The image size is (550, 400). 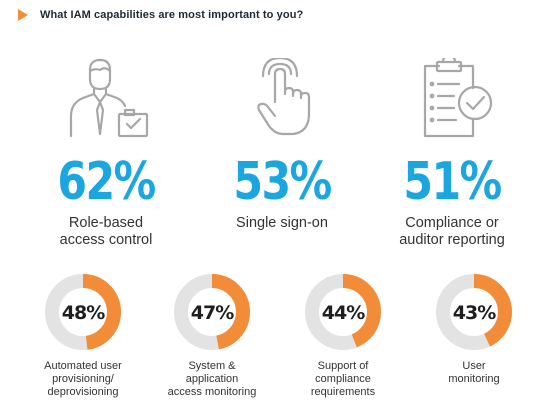 I want to click on donut-value-label: 44%, so click(x=343, y=313).